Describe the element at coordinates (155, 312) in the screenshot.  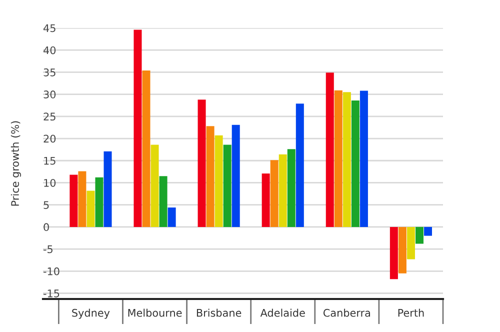
I see `x-tick-label: Melbourne` at that location.